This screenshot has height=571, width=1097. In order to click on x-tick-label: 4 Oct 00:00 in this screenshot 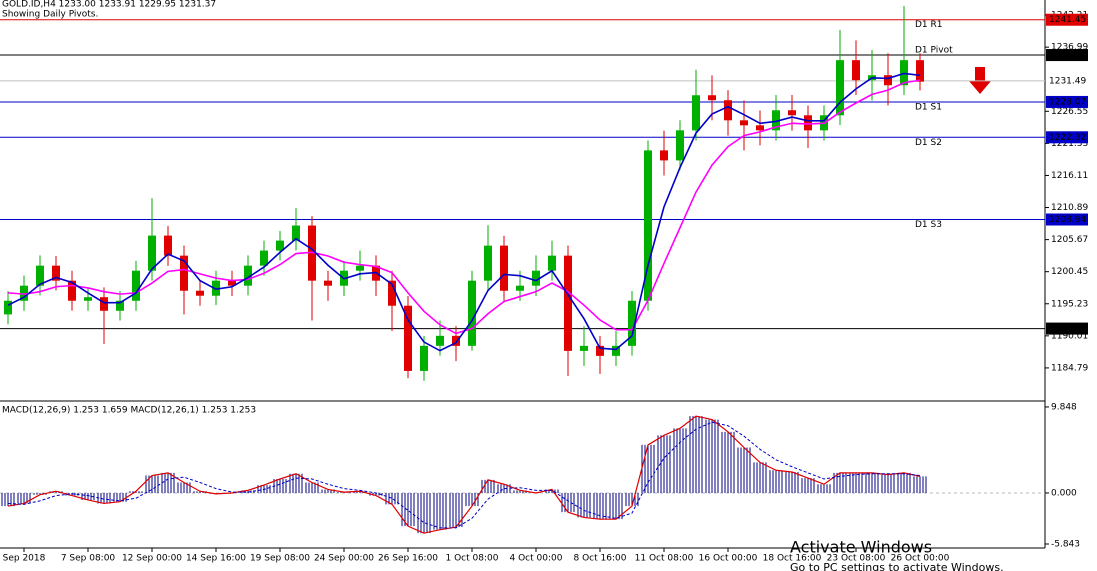, I will do `click(536, 559)`.